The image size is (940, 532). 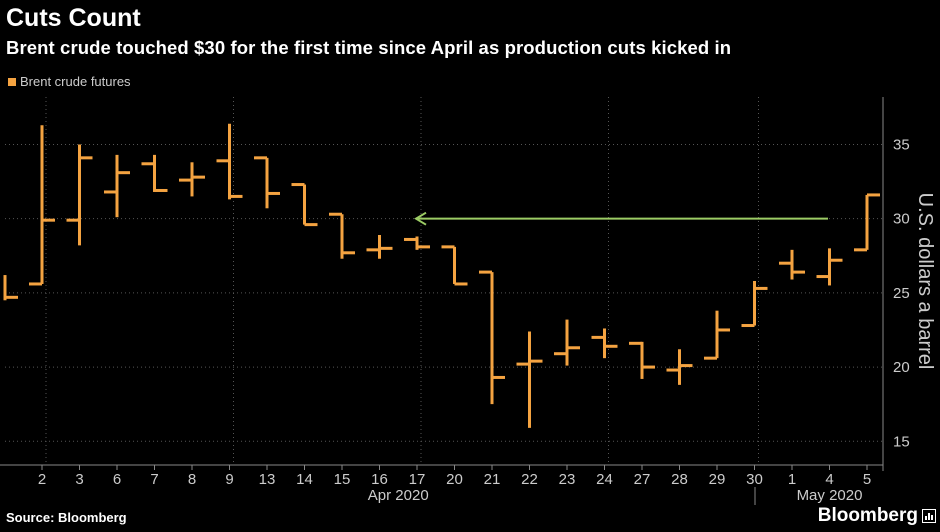 I want to click on legend: Brent crude futures, so click(x=69, y=81).